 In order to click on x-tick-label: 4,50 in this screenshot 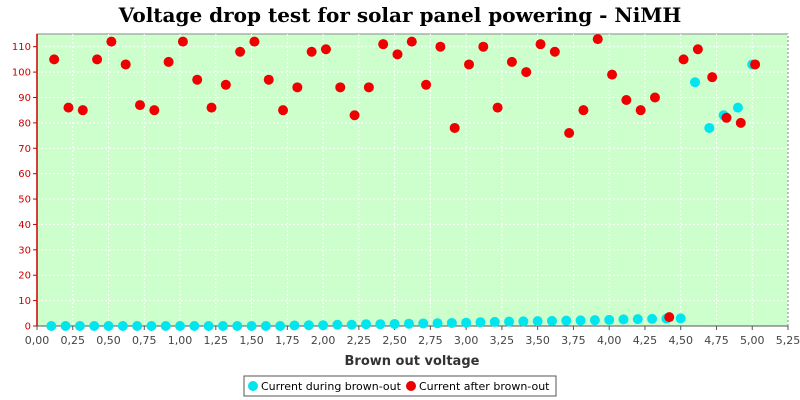, I will do `click(680, 340)`.